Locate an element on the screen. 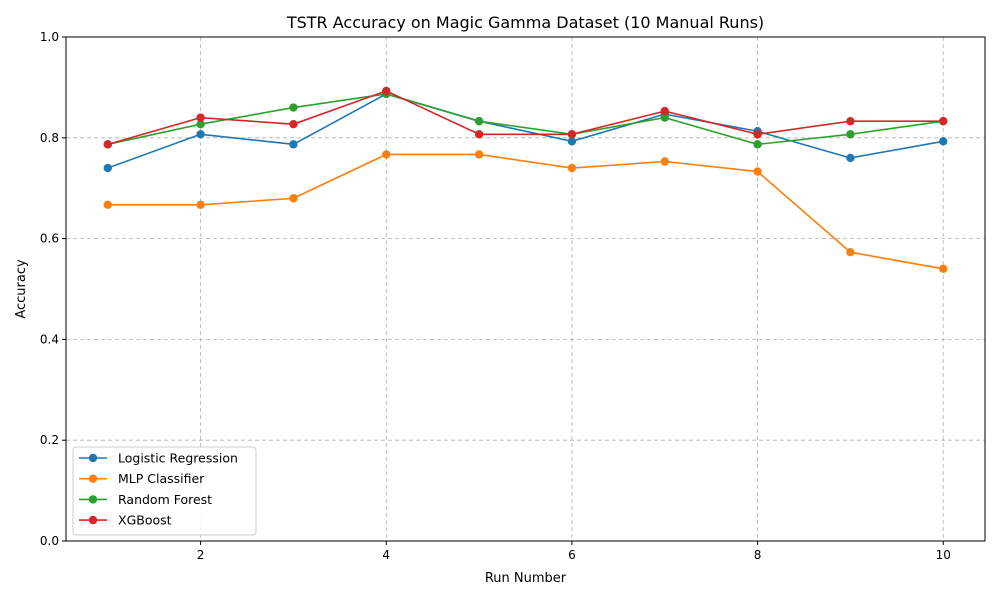  series-xgboost is located at coordinates (525, 117).